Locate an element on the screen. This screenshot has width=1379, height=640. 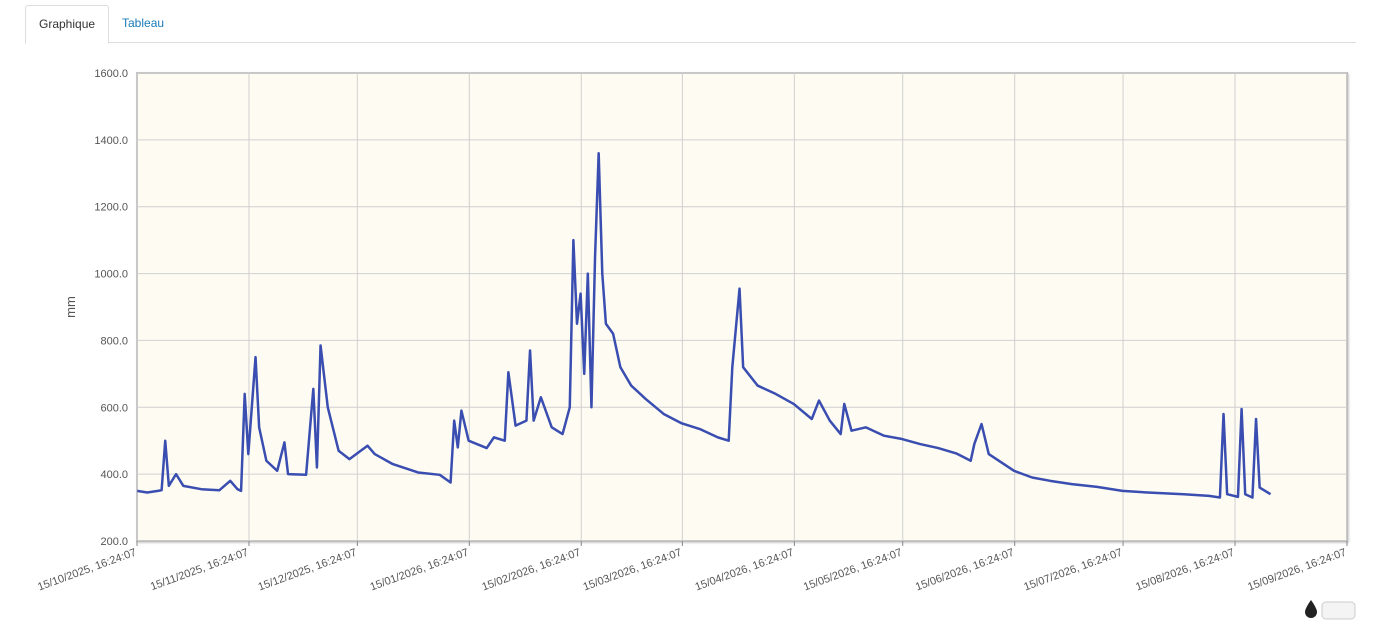
y-tick-label: 1600.0 is located at coordinates (111, 74).